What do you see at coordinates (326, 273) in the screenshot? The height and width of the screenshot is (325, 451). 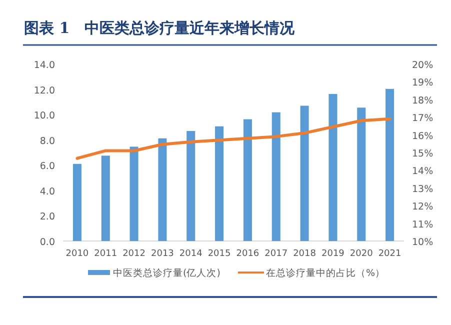 I see `legend-label: 在总诊疗量中的占比（%）` at bounding box center [326, 273].